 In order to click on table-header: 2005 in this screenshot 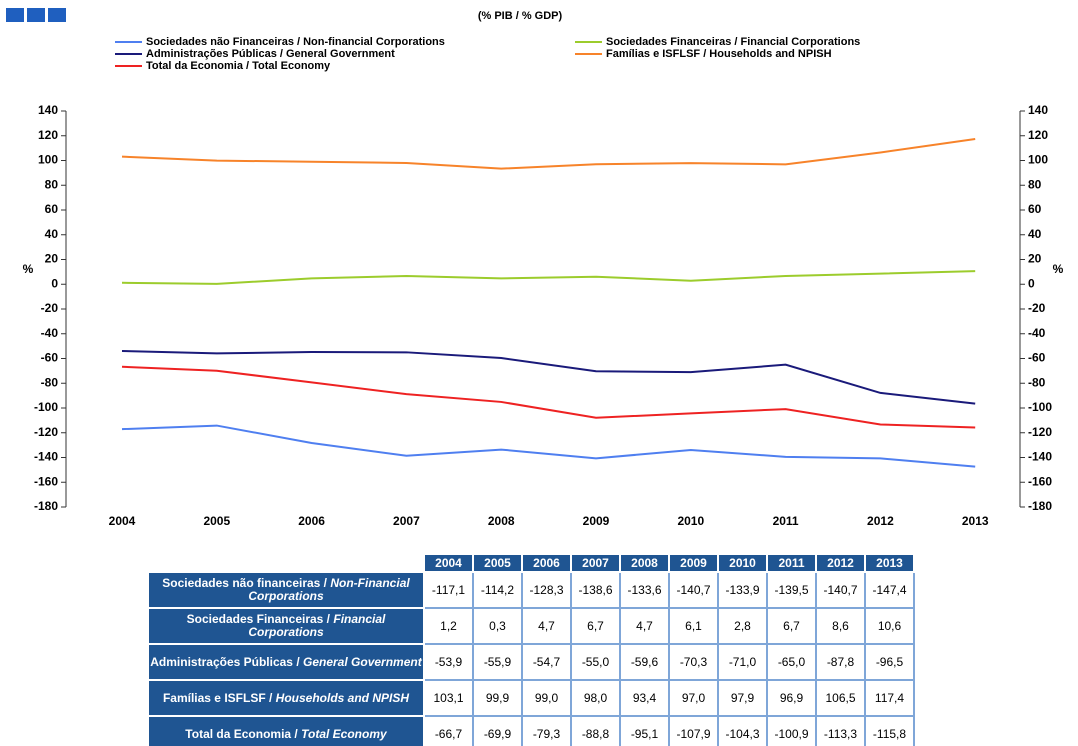, I will do `click(497, 563)`.